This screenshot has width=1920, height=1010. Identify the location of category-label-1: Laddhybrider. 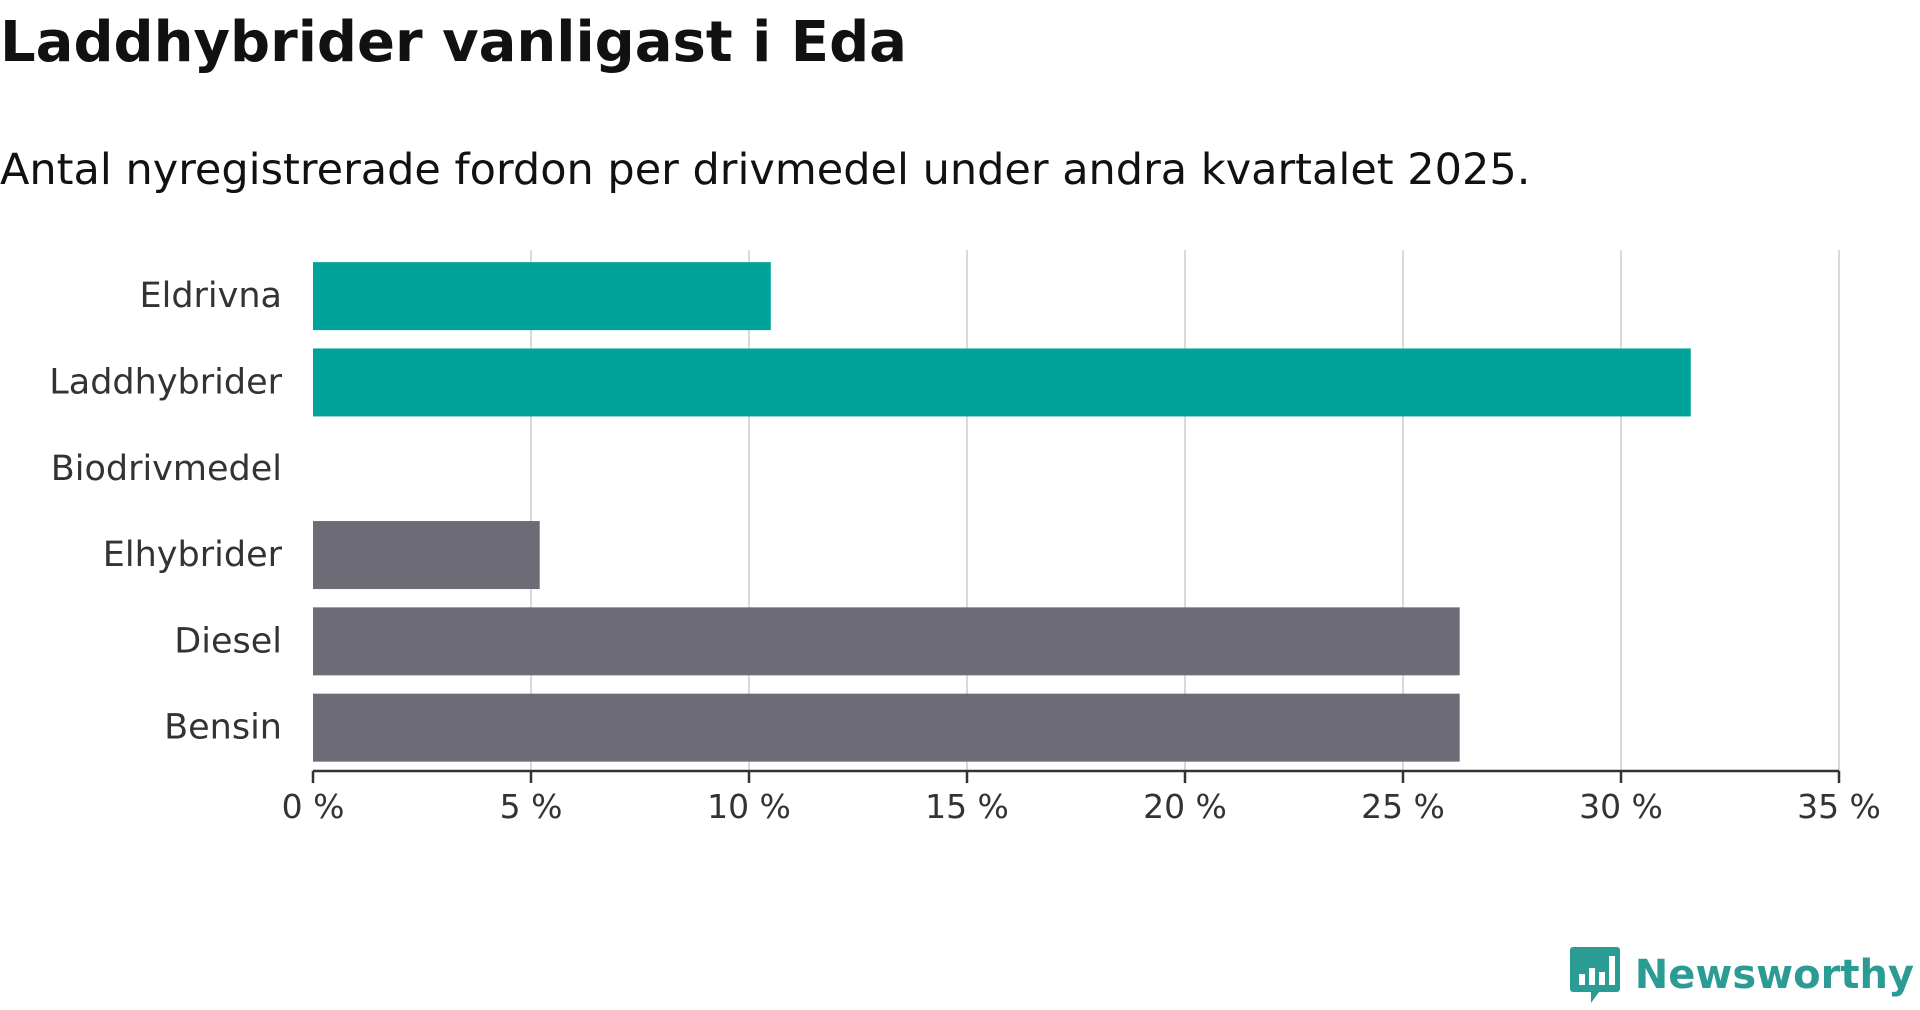
(165, 382).